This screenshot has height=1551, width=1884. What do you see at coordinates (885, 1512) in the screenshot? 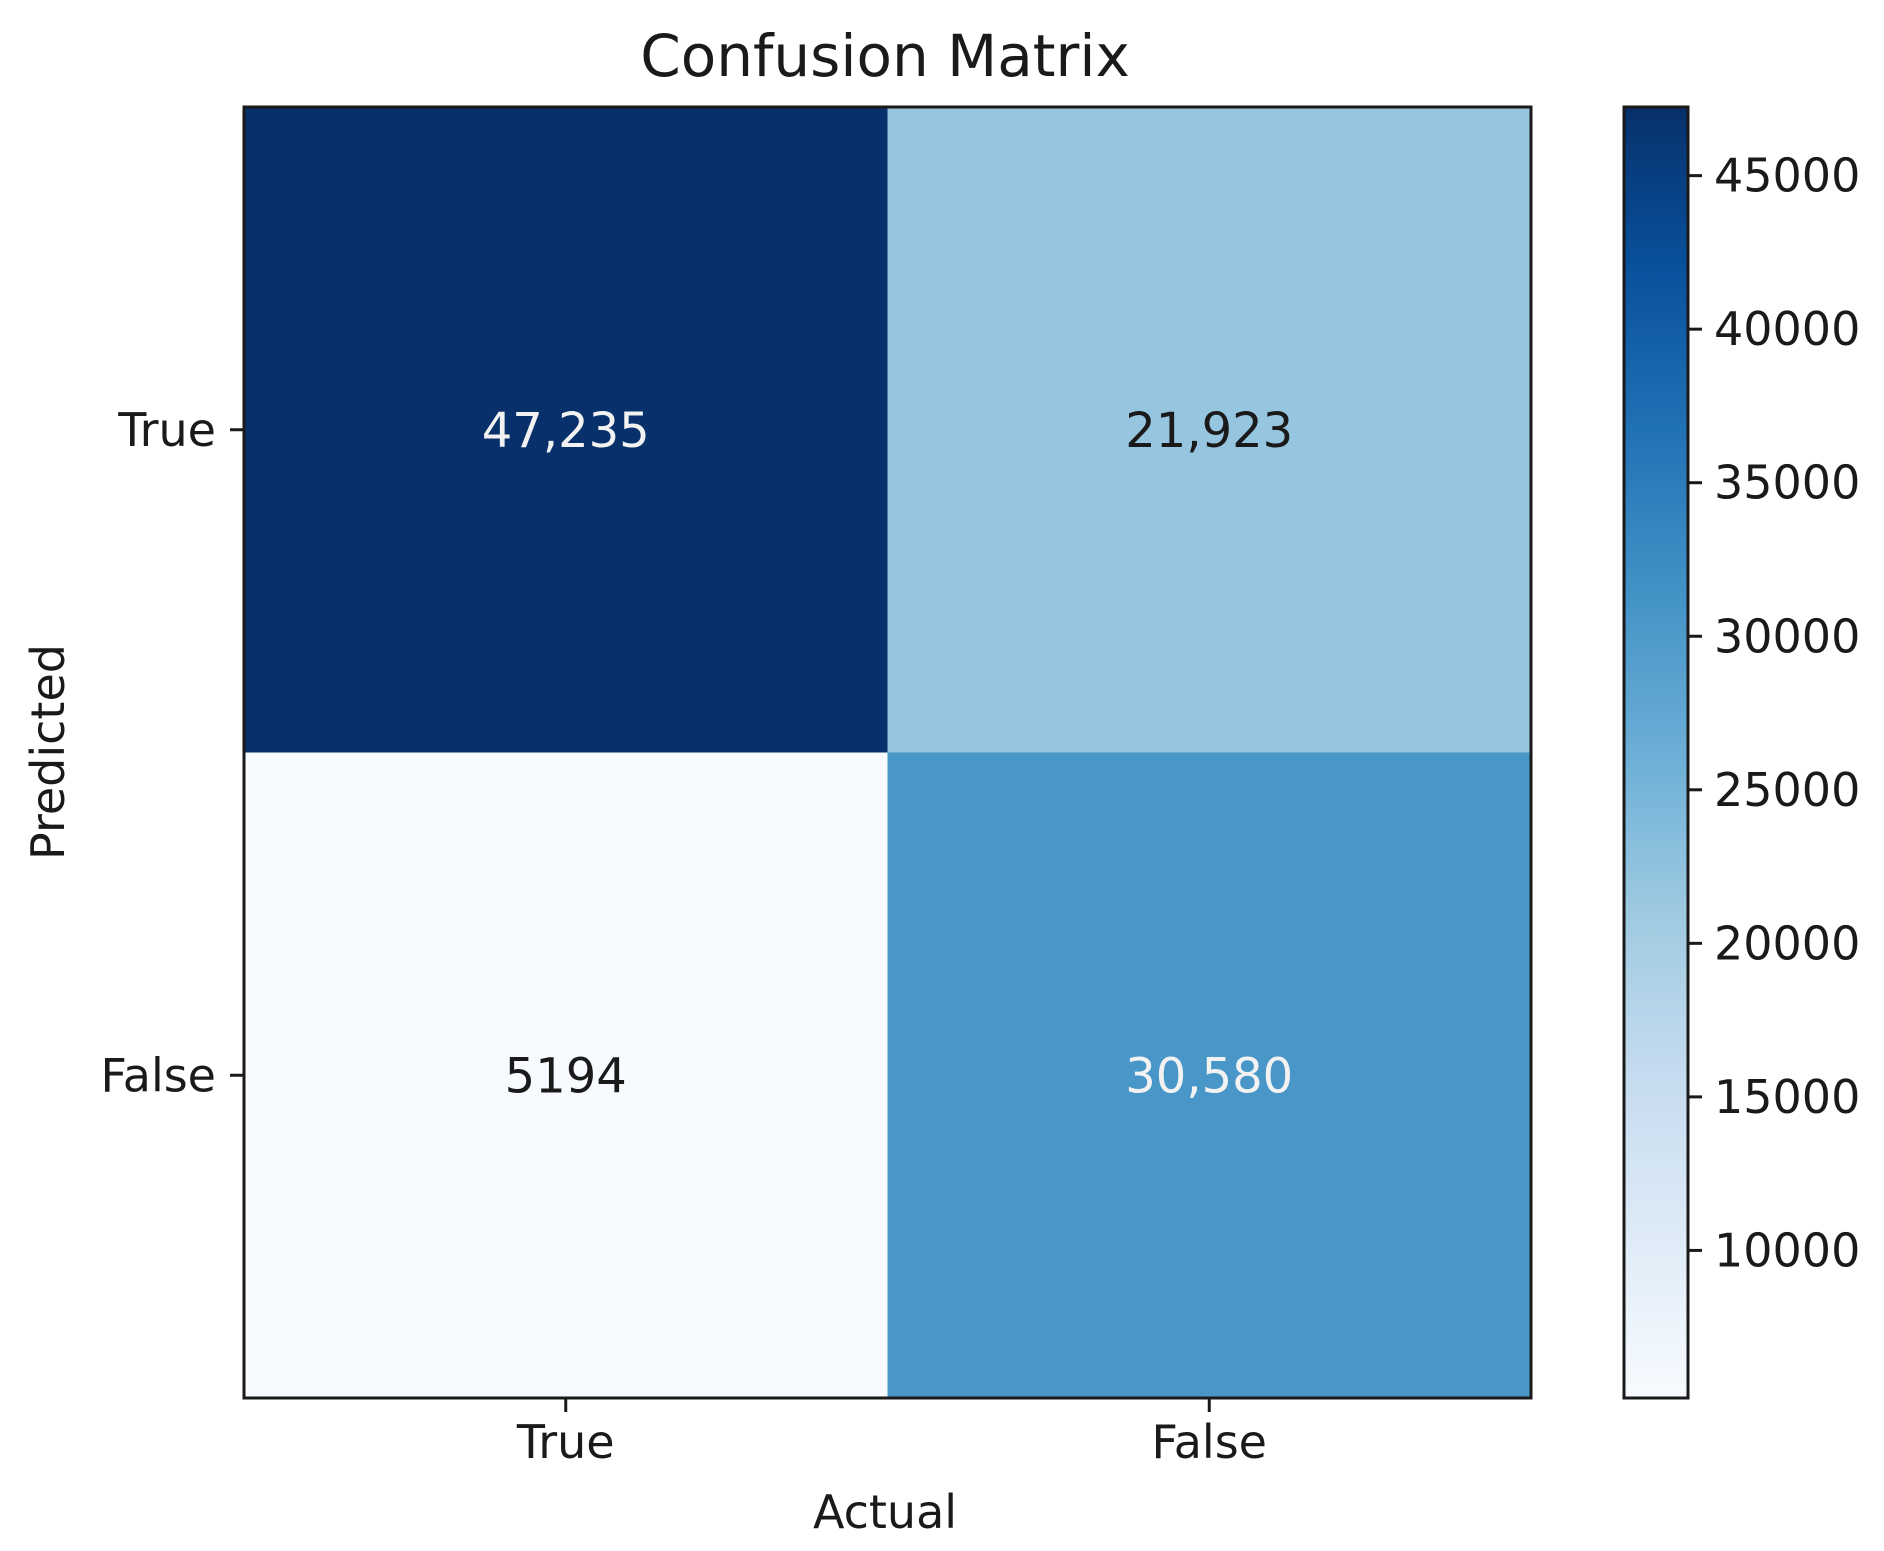
I see `x-axis-label: Actual` at bounding box center [885, 1512].